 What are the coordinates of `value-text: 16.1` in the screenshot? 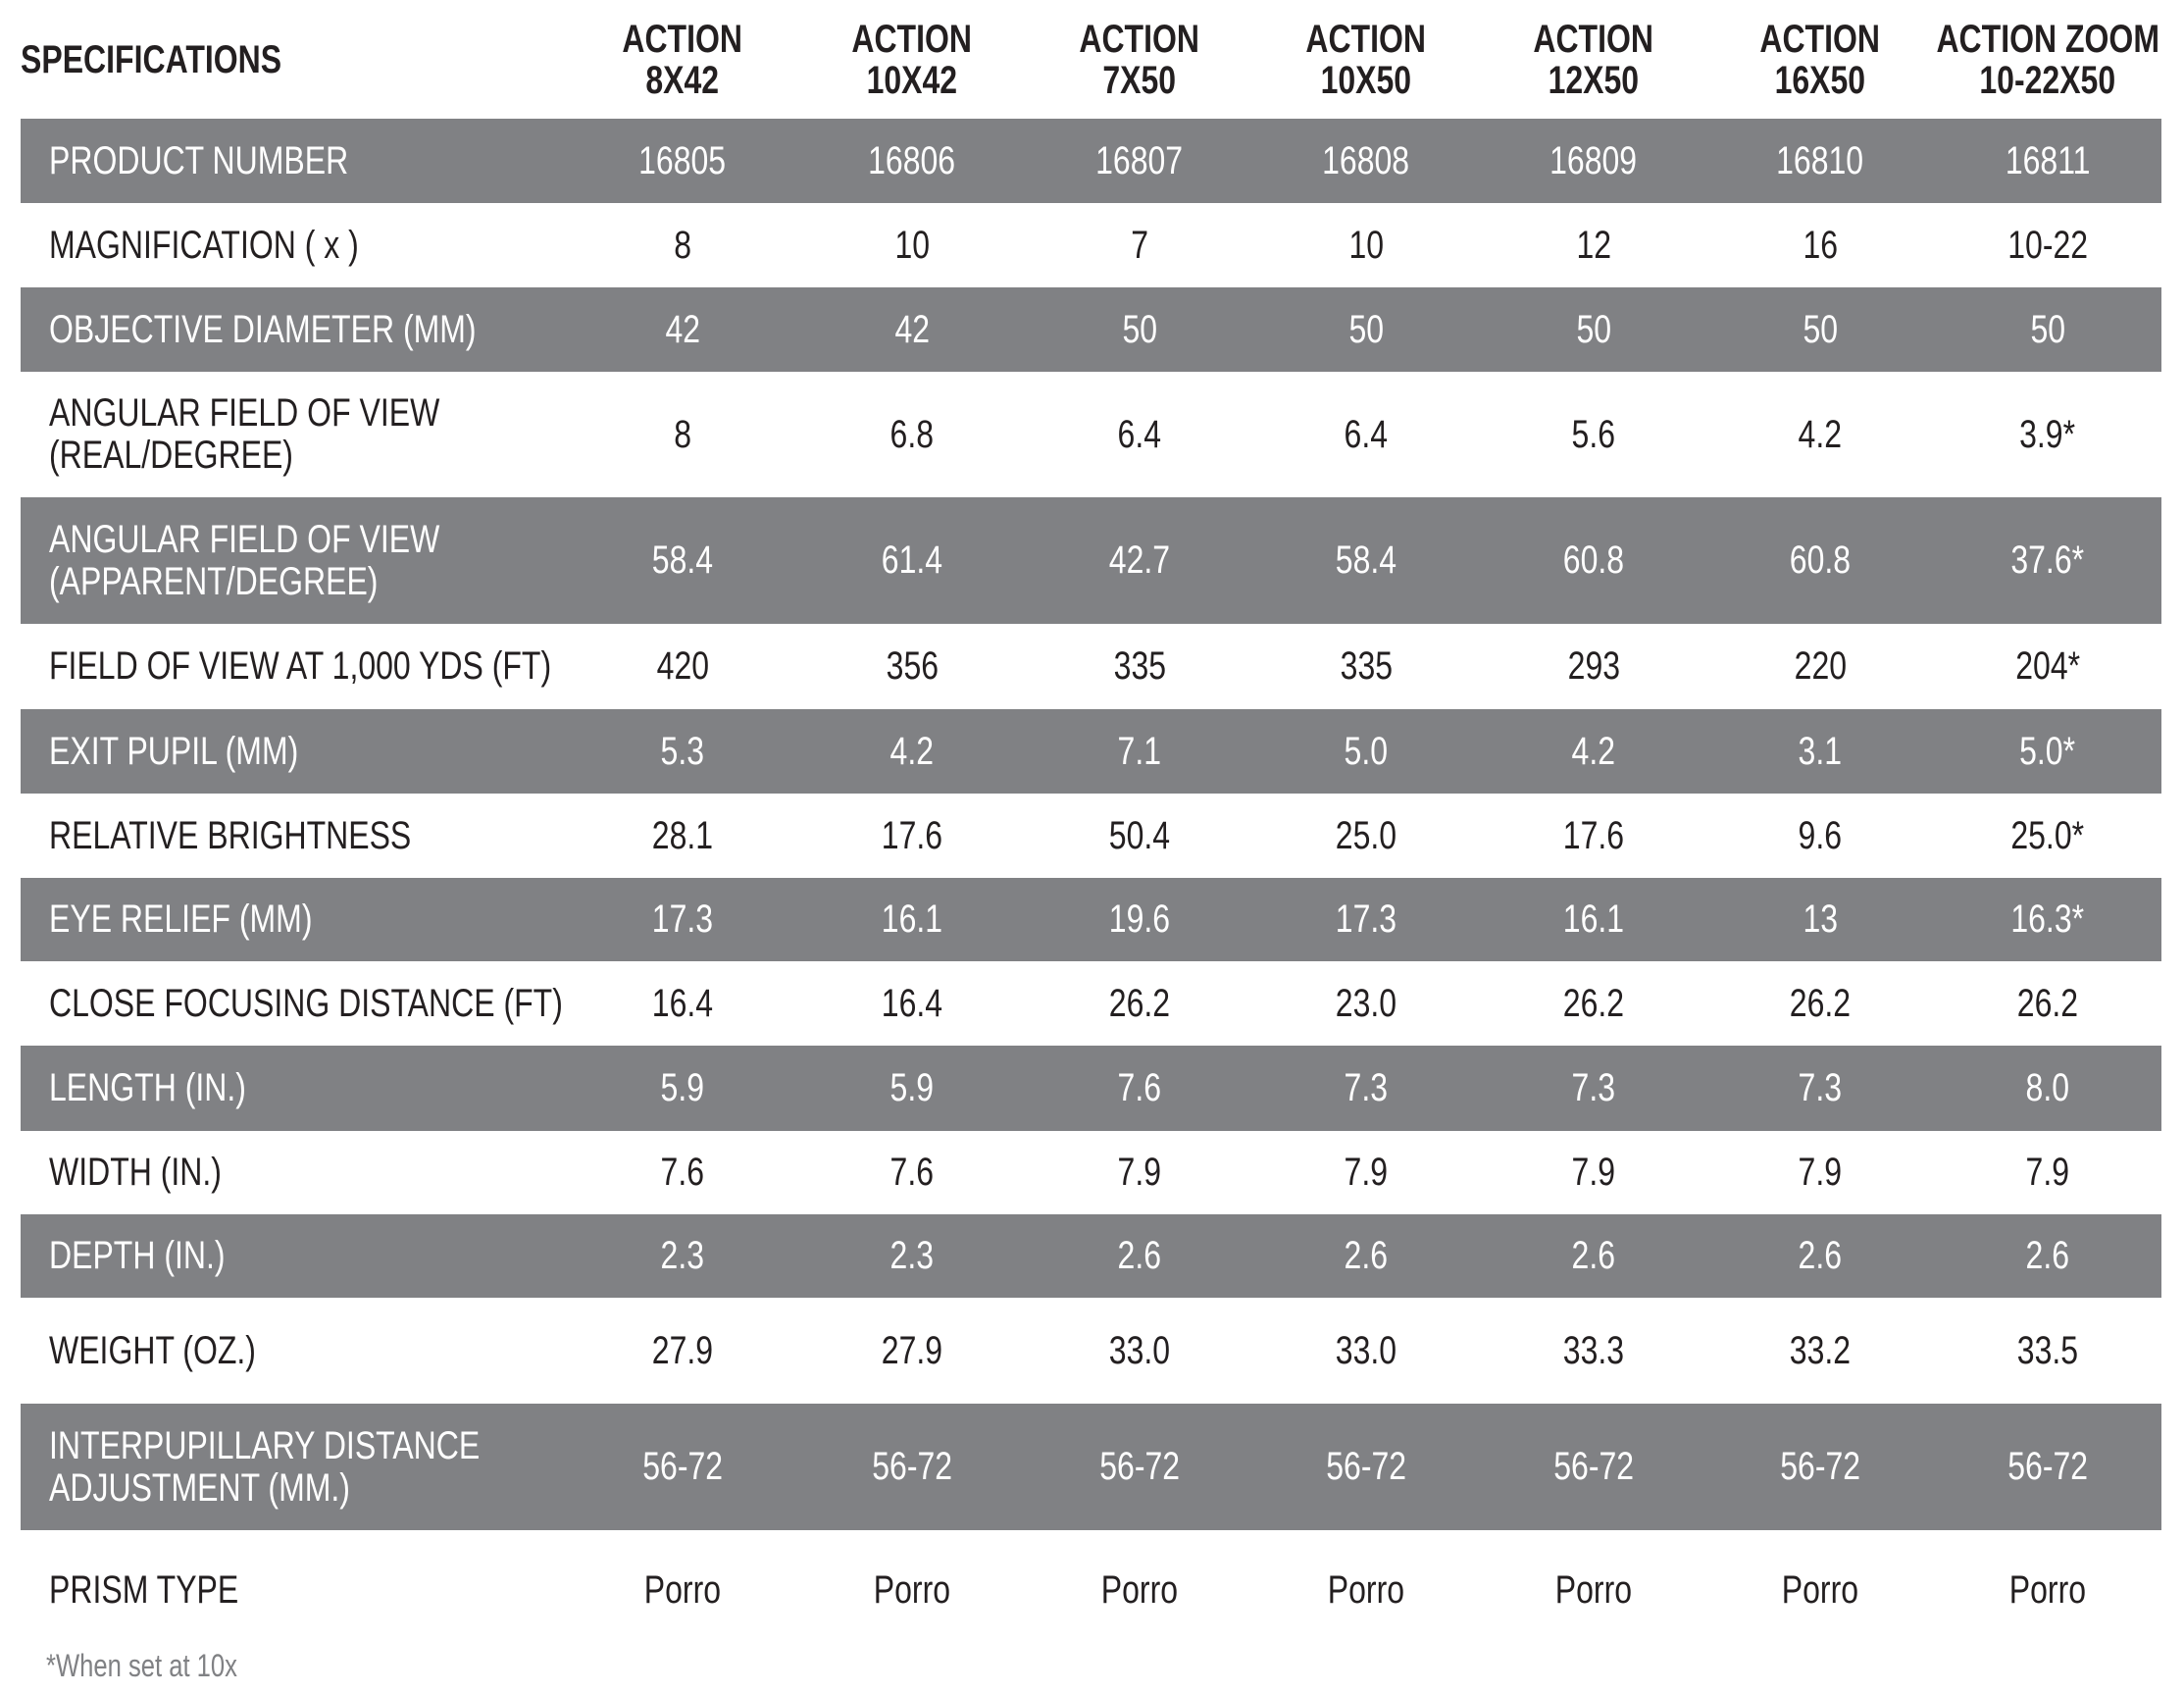 It's located at (912, 920).